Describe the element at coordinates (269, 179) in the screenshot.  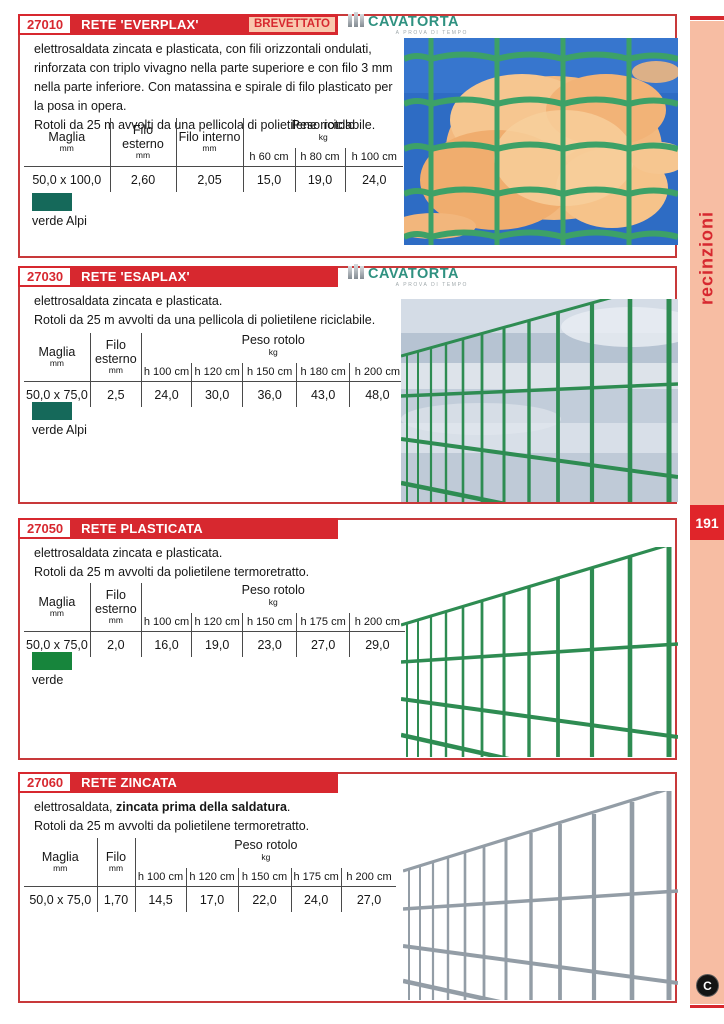
I see `peso-value: 15,0` at that location.